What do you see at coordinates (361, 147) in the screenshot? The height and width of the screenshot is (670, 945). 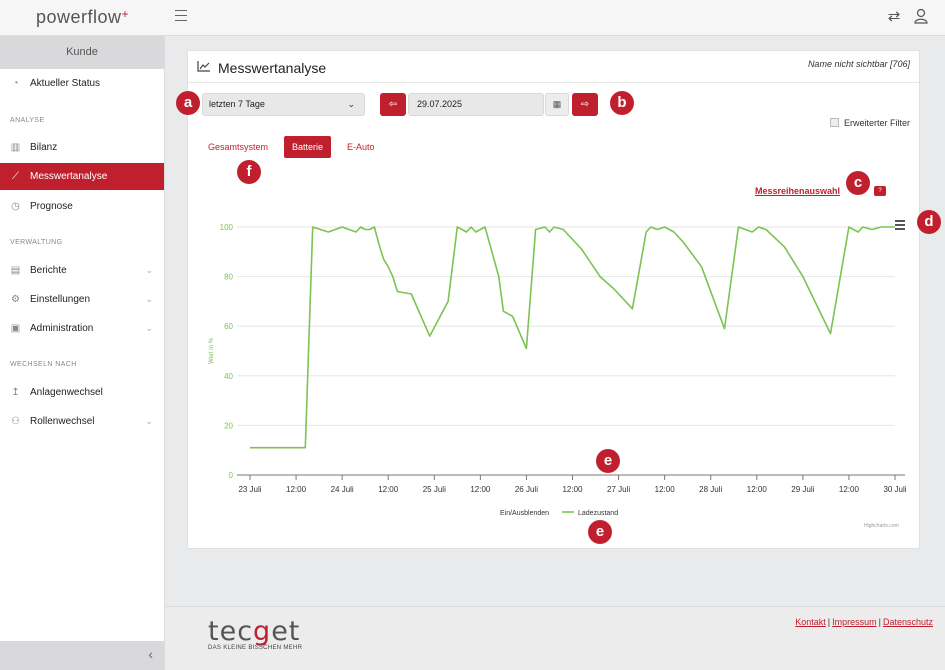 I see `tab-e-auto: E-Auto` at bounding box center [361, 147].